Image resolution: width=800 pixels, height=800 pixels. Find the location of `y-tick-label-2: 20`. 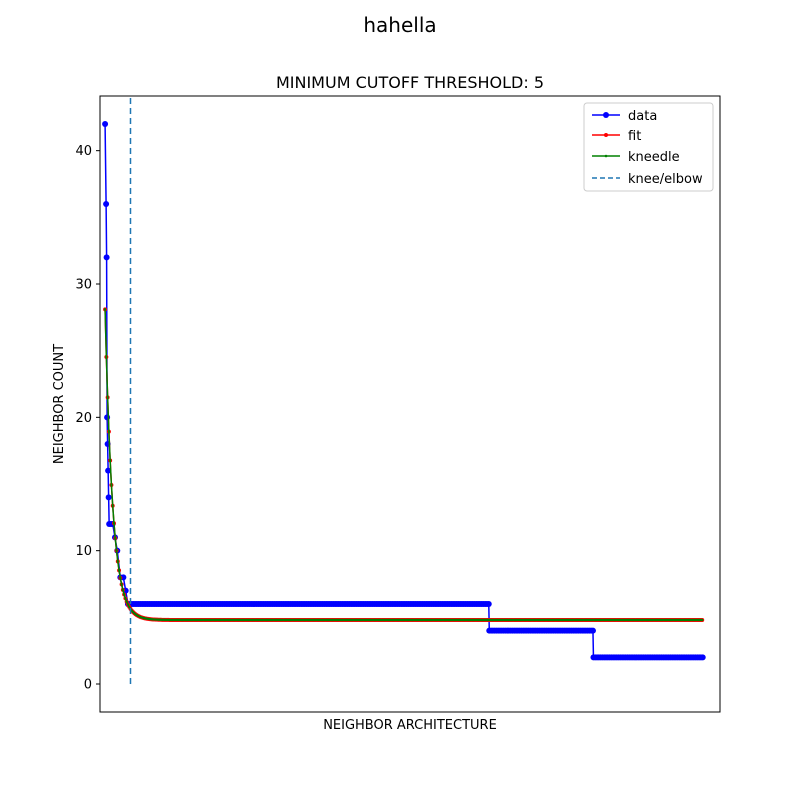

y-tick-label-2: 20 is located at coordinates (83, 418).